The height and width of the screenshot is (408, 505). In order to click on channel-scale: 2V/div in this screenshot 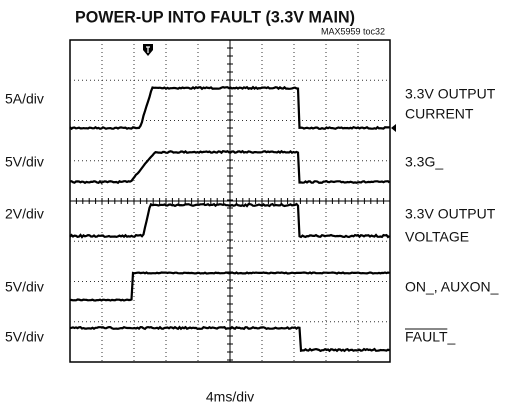, I will do `click(24, 214)`.